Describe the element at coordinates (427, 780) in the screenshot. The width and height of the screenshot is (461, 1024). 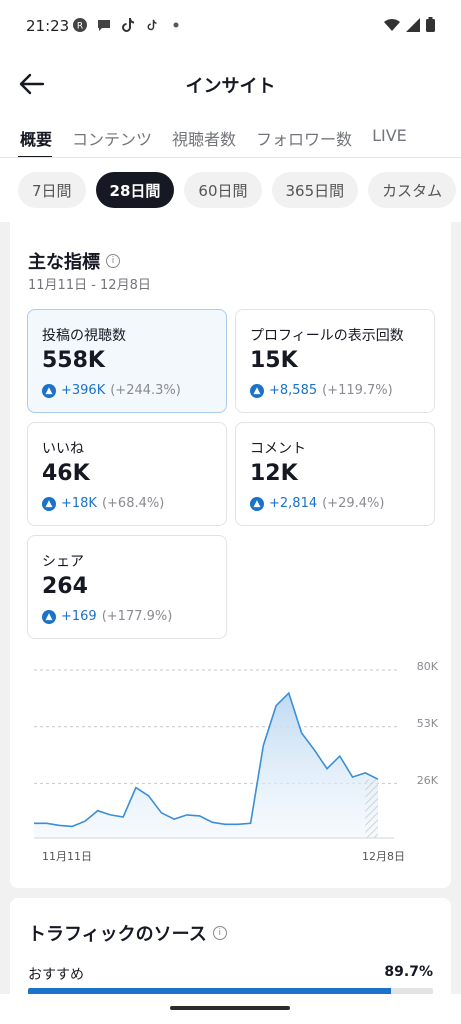
I see `y-tick-label: 26K` at that location.